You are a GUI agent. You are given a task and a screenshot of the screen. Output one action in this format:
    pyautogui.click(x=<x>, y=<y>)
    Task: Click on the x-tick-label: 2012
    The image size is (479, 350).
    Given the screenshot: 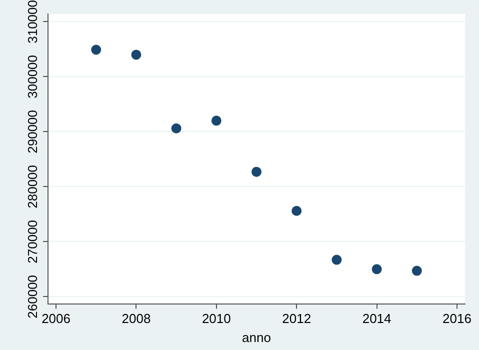 What is the action you would take?
    pyautogui.click(x=297, y=318)
    